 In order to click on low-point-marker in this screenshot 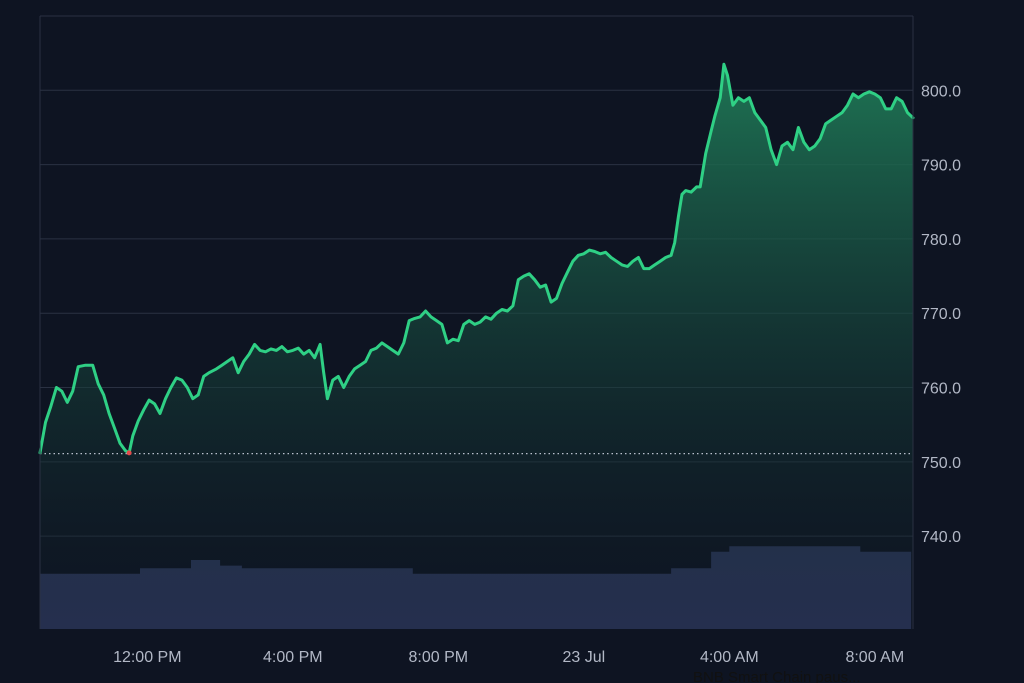, I will do `click(129, 453)`.